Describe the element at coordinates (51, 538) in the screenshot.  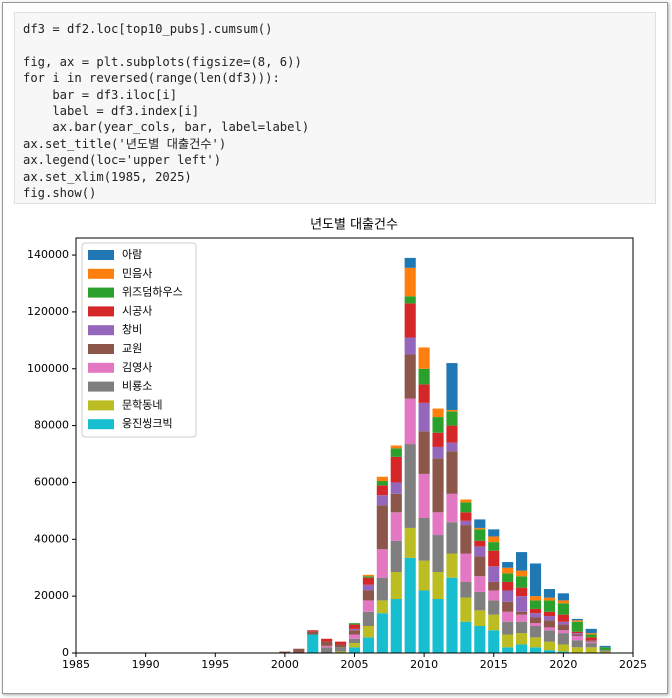
I see `y-tick-label: 40000` at that location.